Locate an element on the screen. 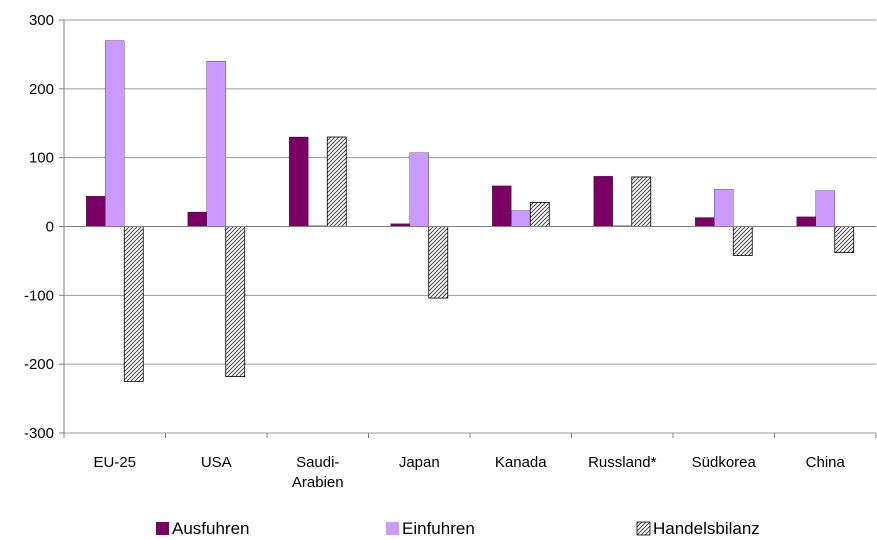 The height and width of the screenshot is (540, 877). legend-swatch-handelsbilanz is located at coordinates (643, 528).